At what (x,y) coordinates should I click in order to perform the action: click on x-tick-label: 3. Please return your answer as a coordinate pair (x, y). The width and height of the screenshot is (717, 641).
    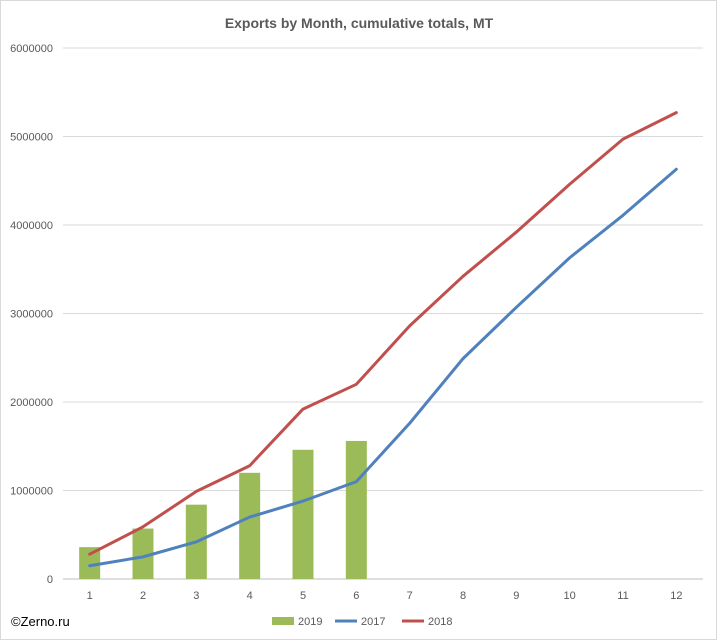
    Looking at the image, I should click on (196, 596).